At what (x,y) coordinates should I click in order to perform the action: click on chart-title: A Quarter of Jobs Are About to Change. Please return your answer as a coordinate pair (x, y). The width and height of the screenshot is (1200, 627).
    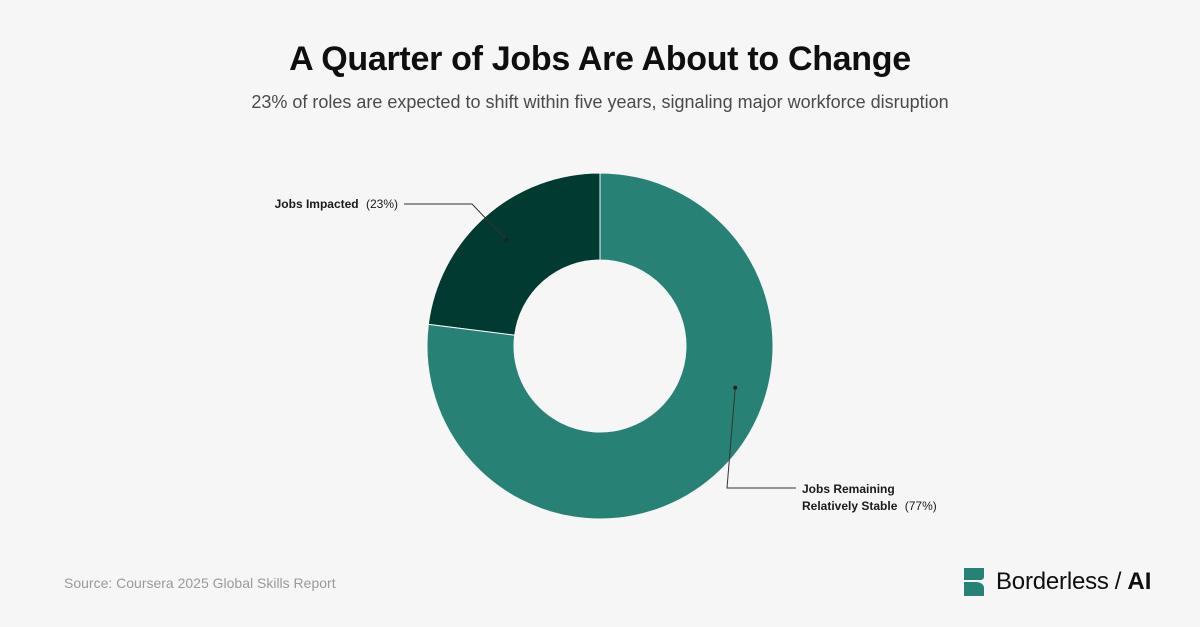
    Looking at the image, I should click on (600, 59).